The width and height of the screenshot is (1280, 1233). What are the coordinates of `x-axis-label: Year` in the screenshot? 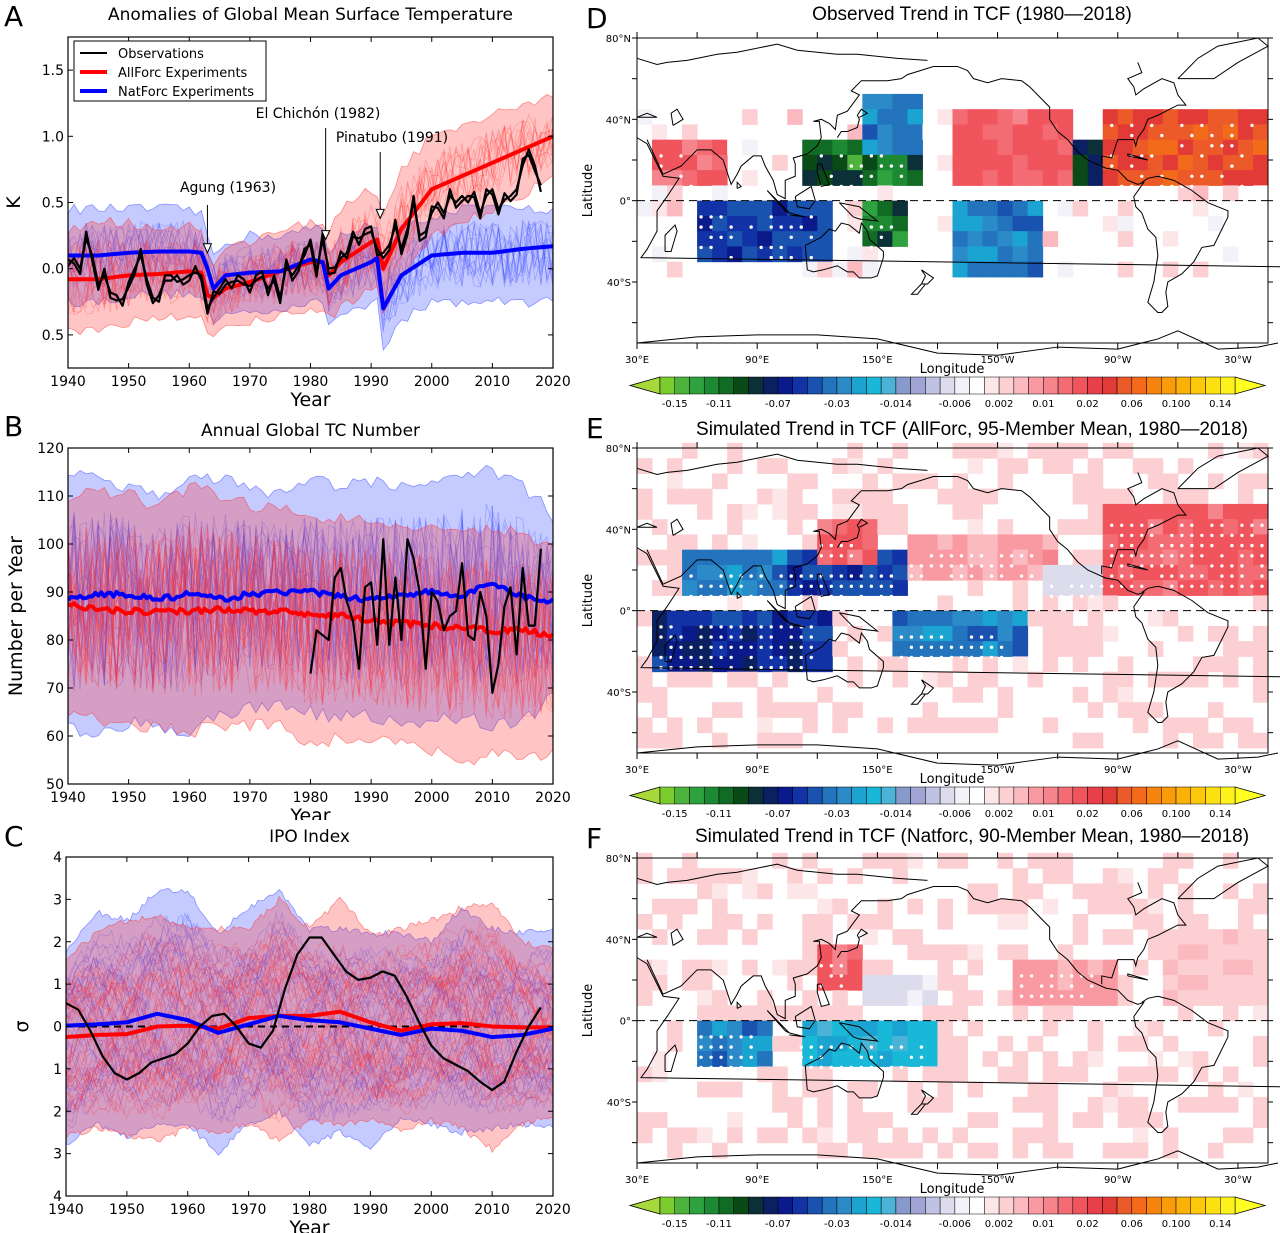 It's located at (309, 812).